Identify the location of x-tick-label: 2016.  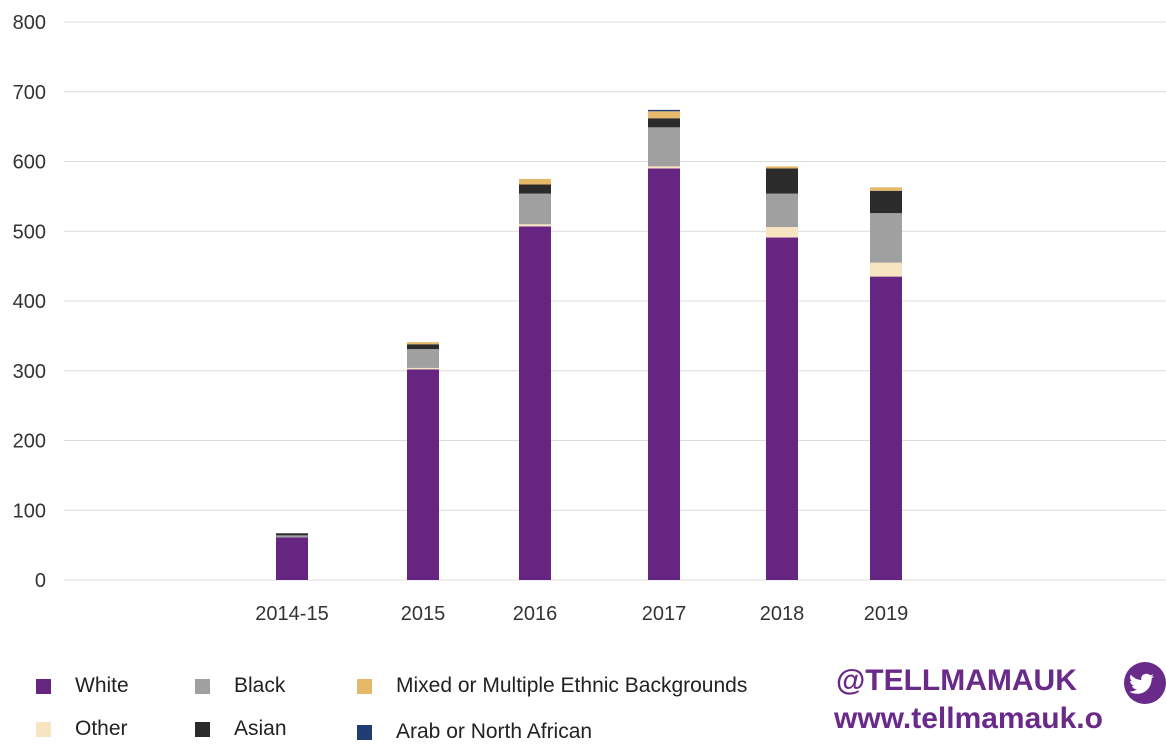
(535, 614).